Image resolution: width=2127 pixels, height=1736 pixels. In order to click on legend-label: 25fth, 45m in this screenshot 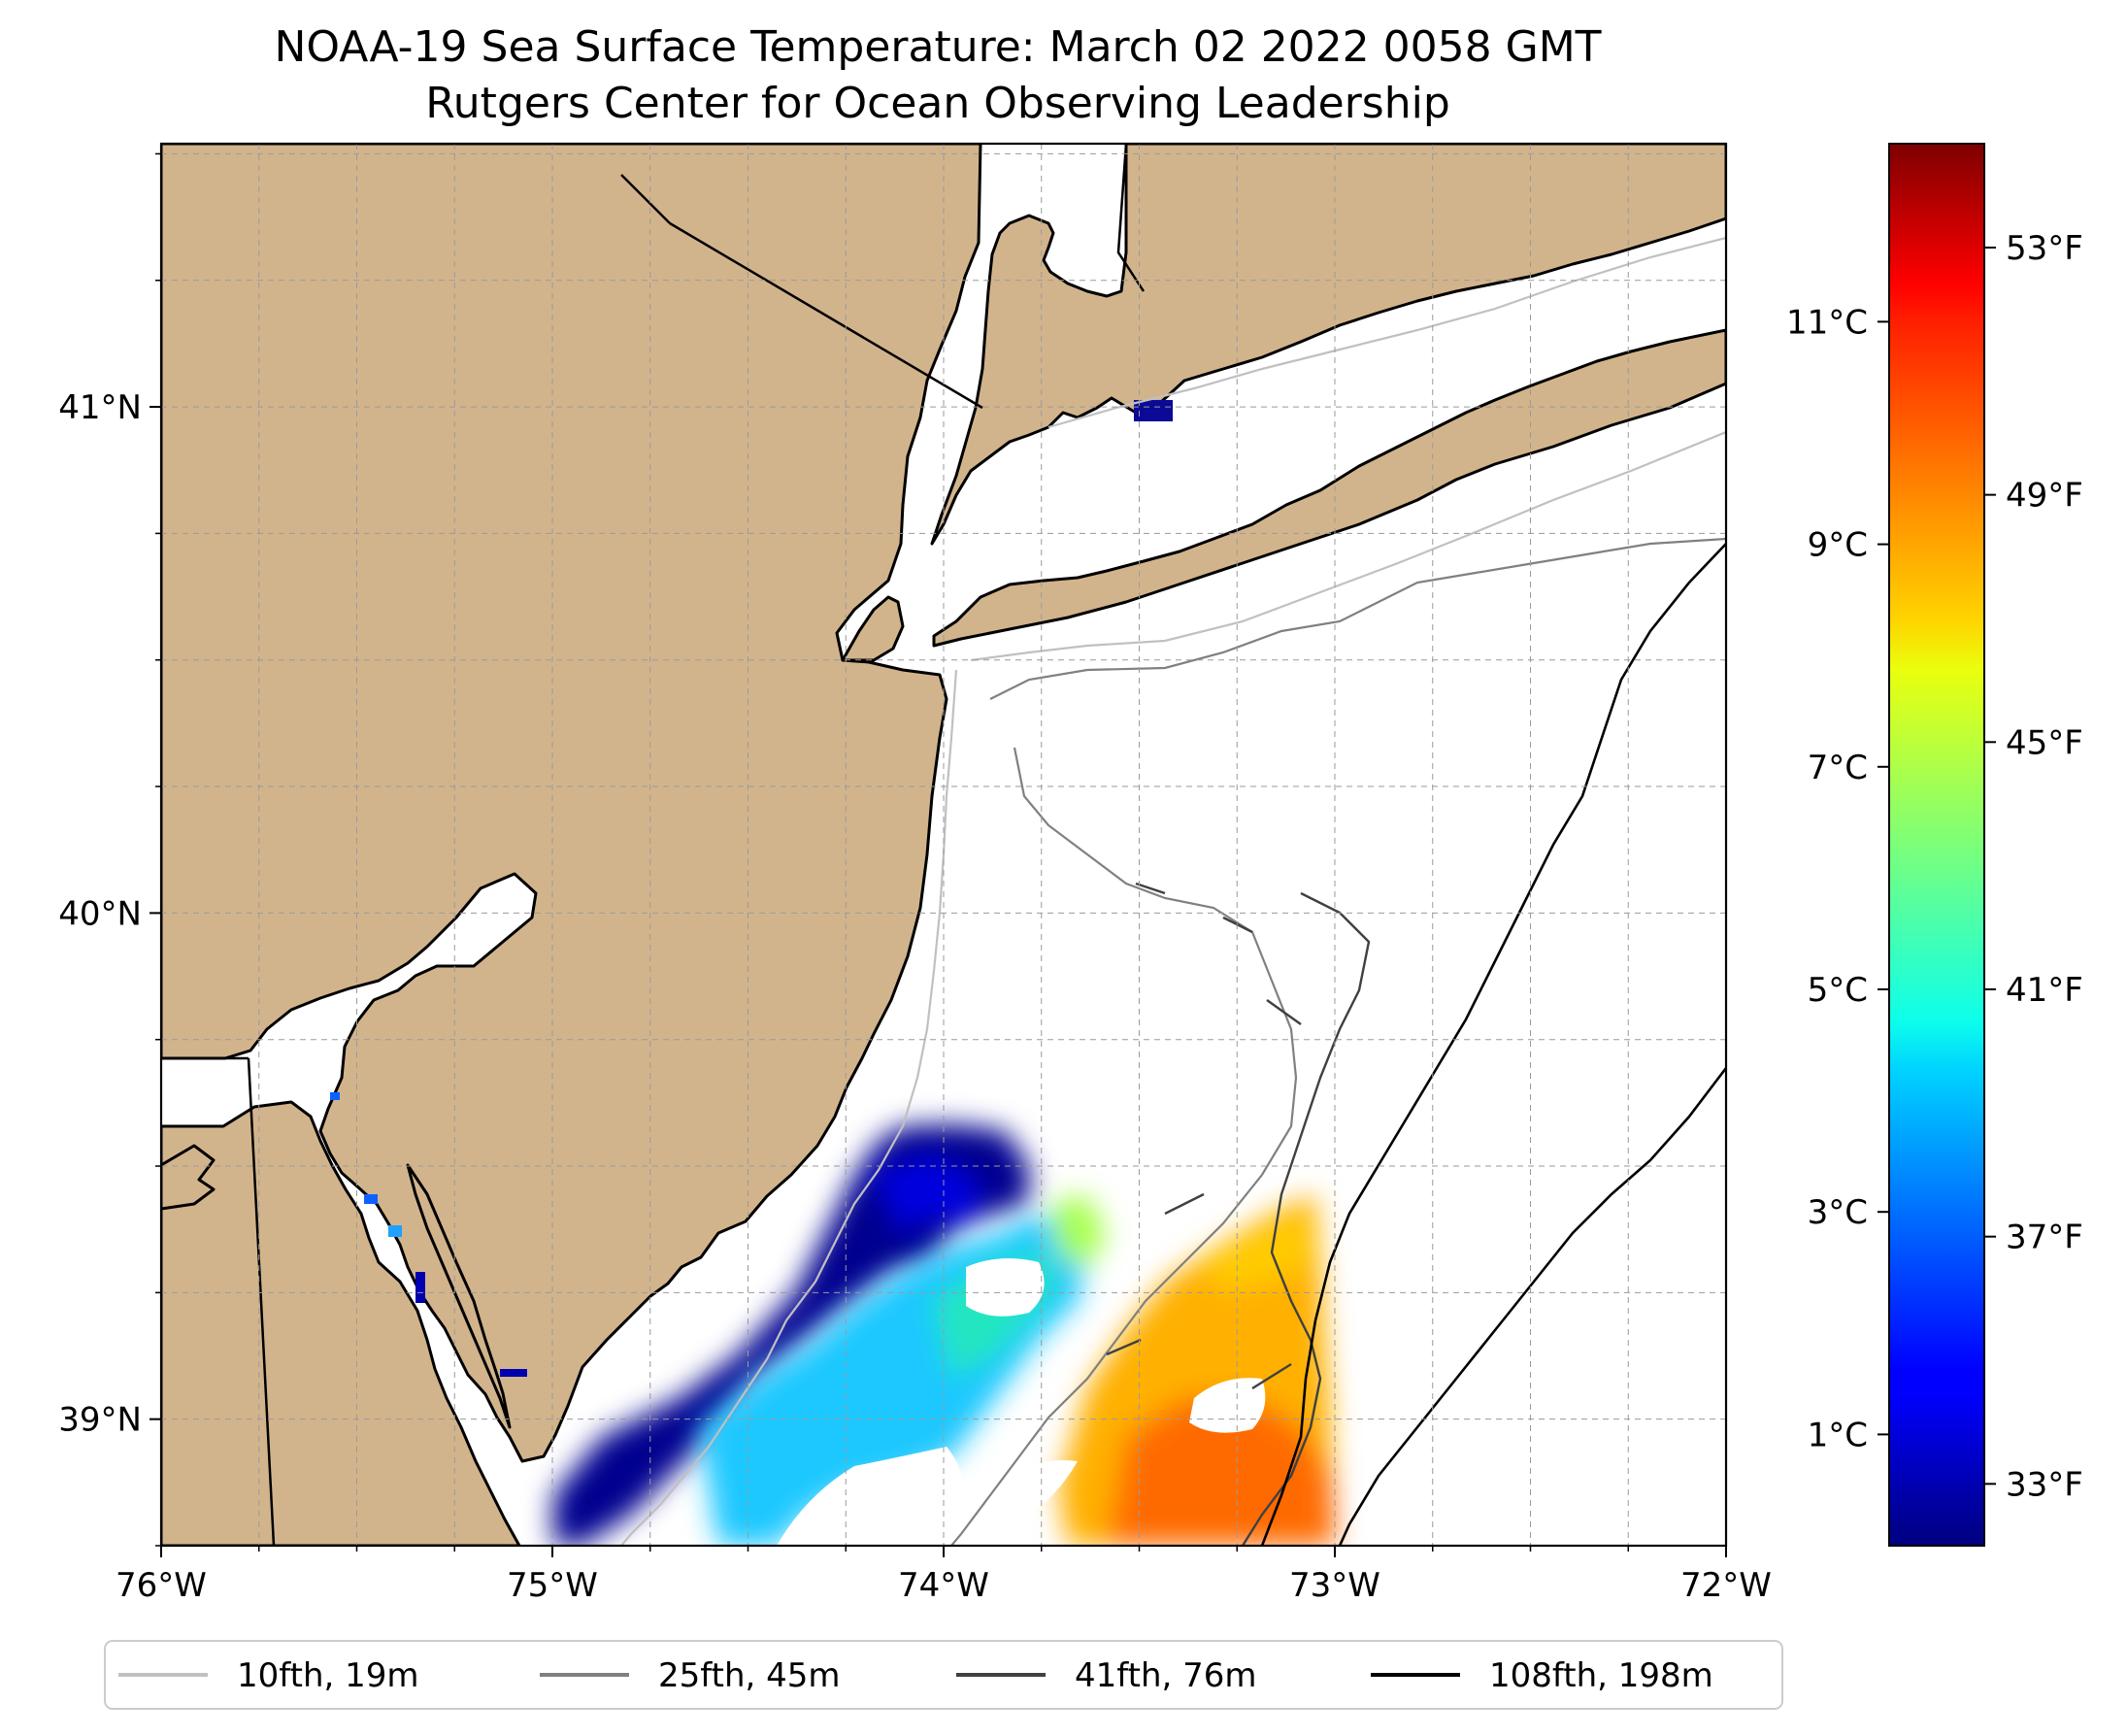, I will do `click(749, 1675)`.